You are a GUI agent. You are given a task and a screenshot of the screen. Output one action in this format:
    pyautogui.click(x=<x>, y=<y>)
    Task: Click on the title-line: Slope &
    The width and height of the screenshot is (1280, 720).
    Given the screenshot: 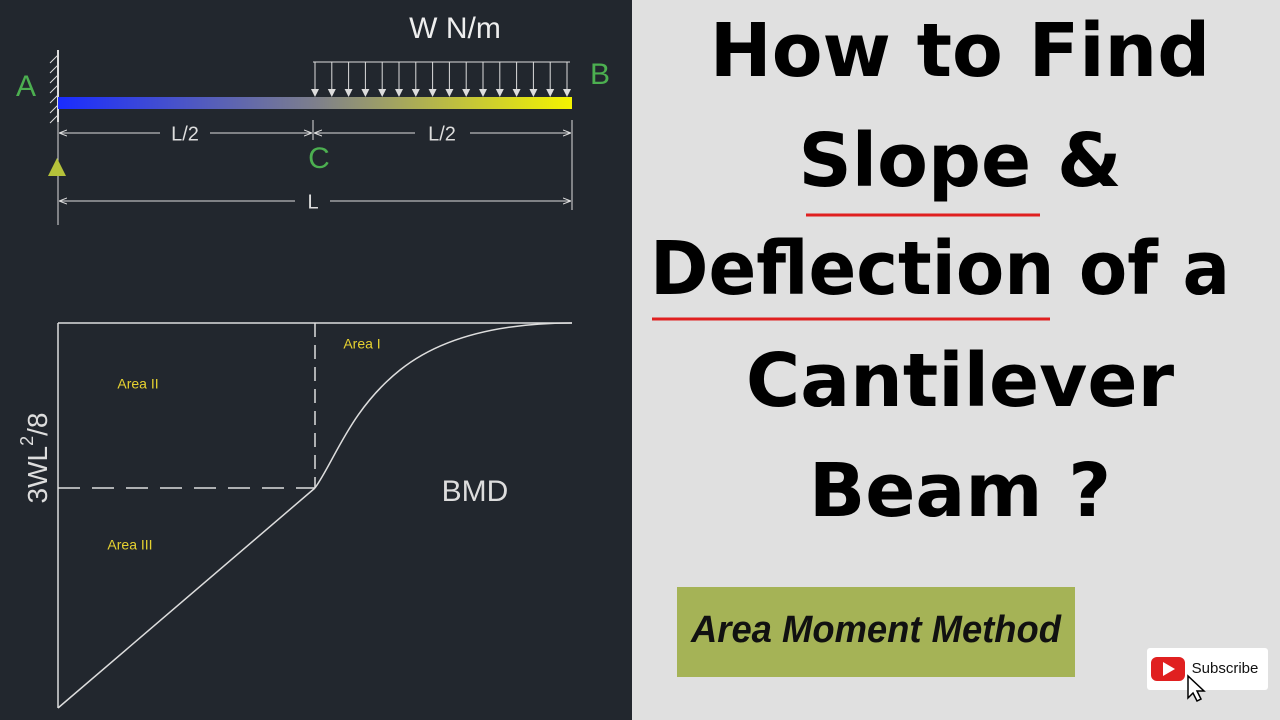 What is the action you would take?
    pyautogui.click(x=960, y=161)
    